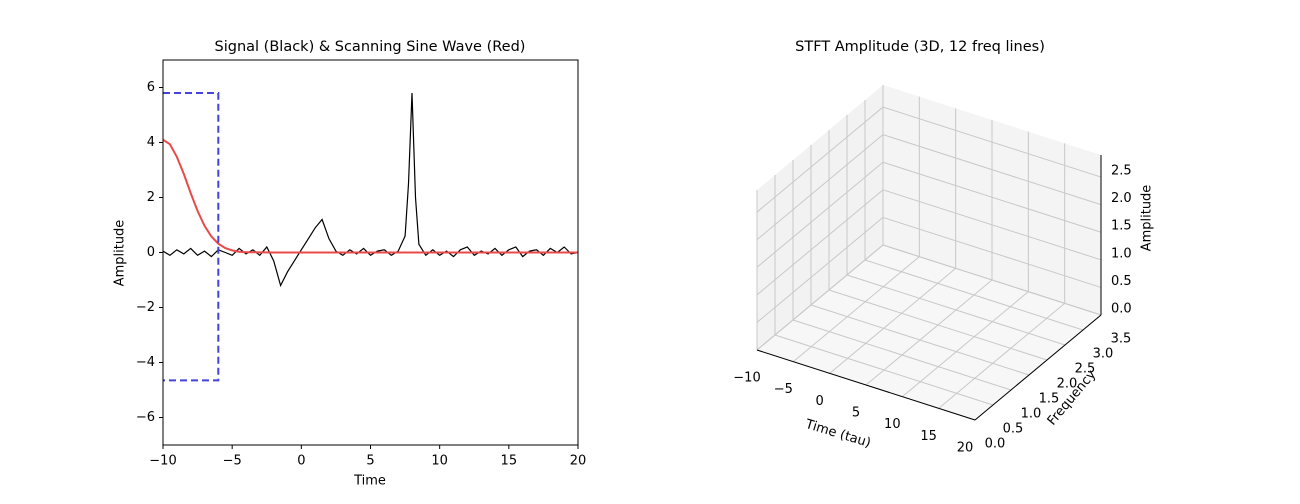  I want to click on y-tick-label: 2, so click(151, 197).